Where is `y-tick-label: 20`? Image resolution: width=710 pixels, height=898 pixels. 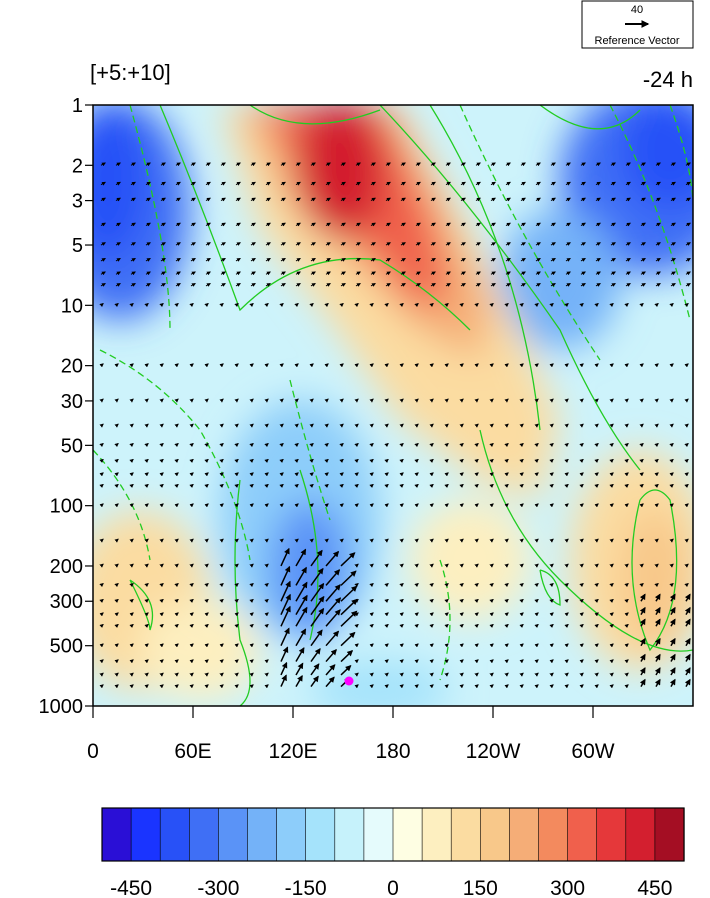
y-tick-label: 20 is located at coordinates (72, 367).